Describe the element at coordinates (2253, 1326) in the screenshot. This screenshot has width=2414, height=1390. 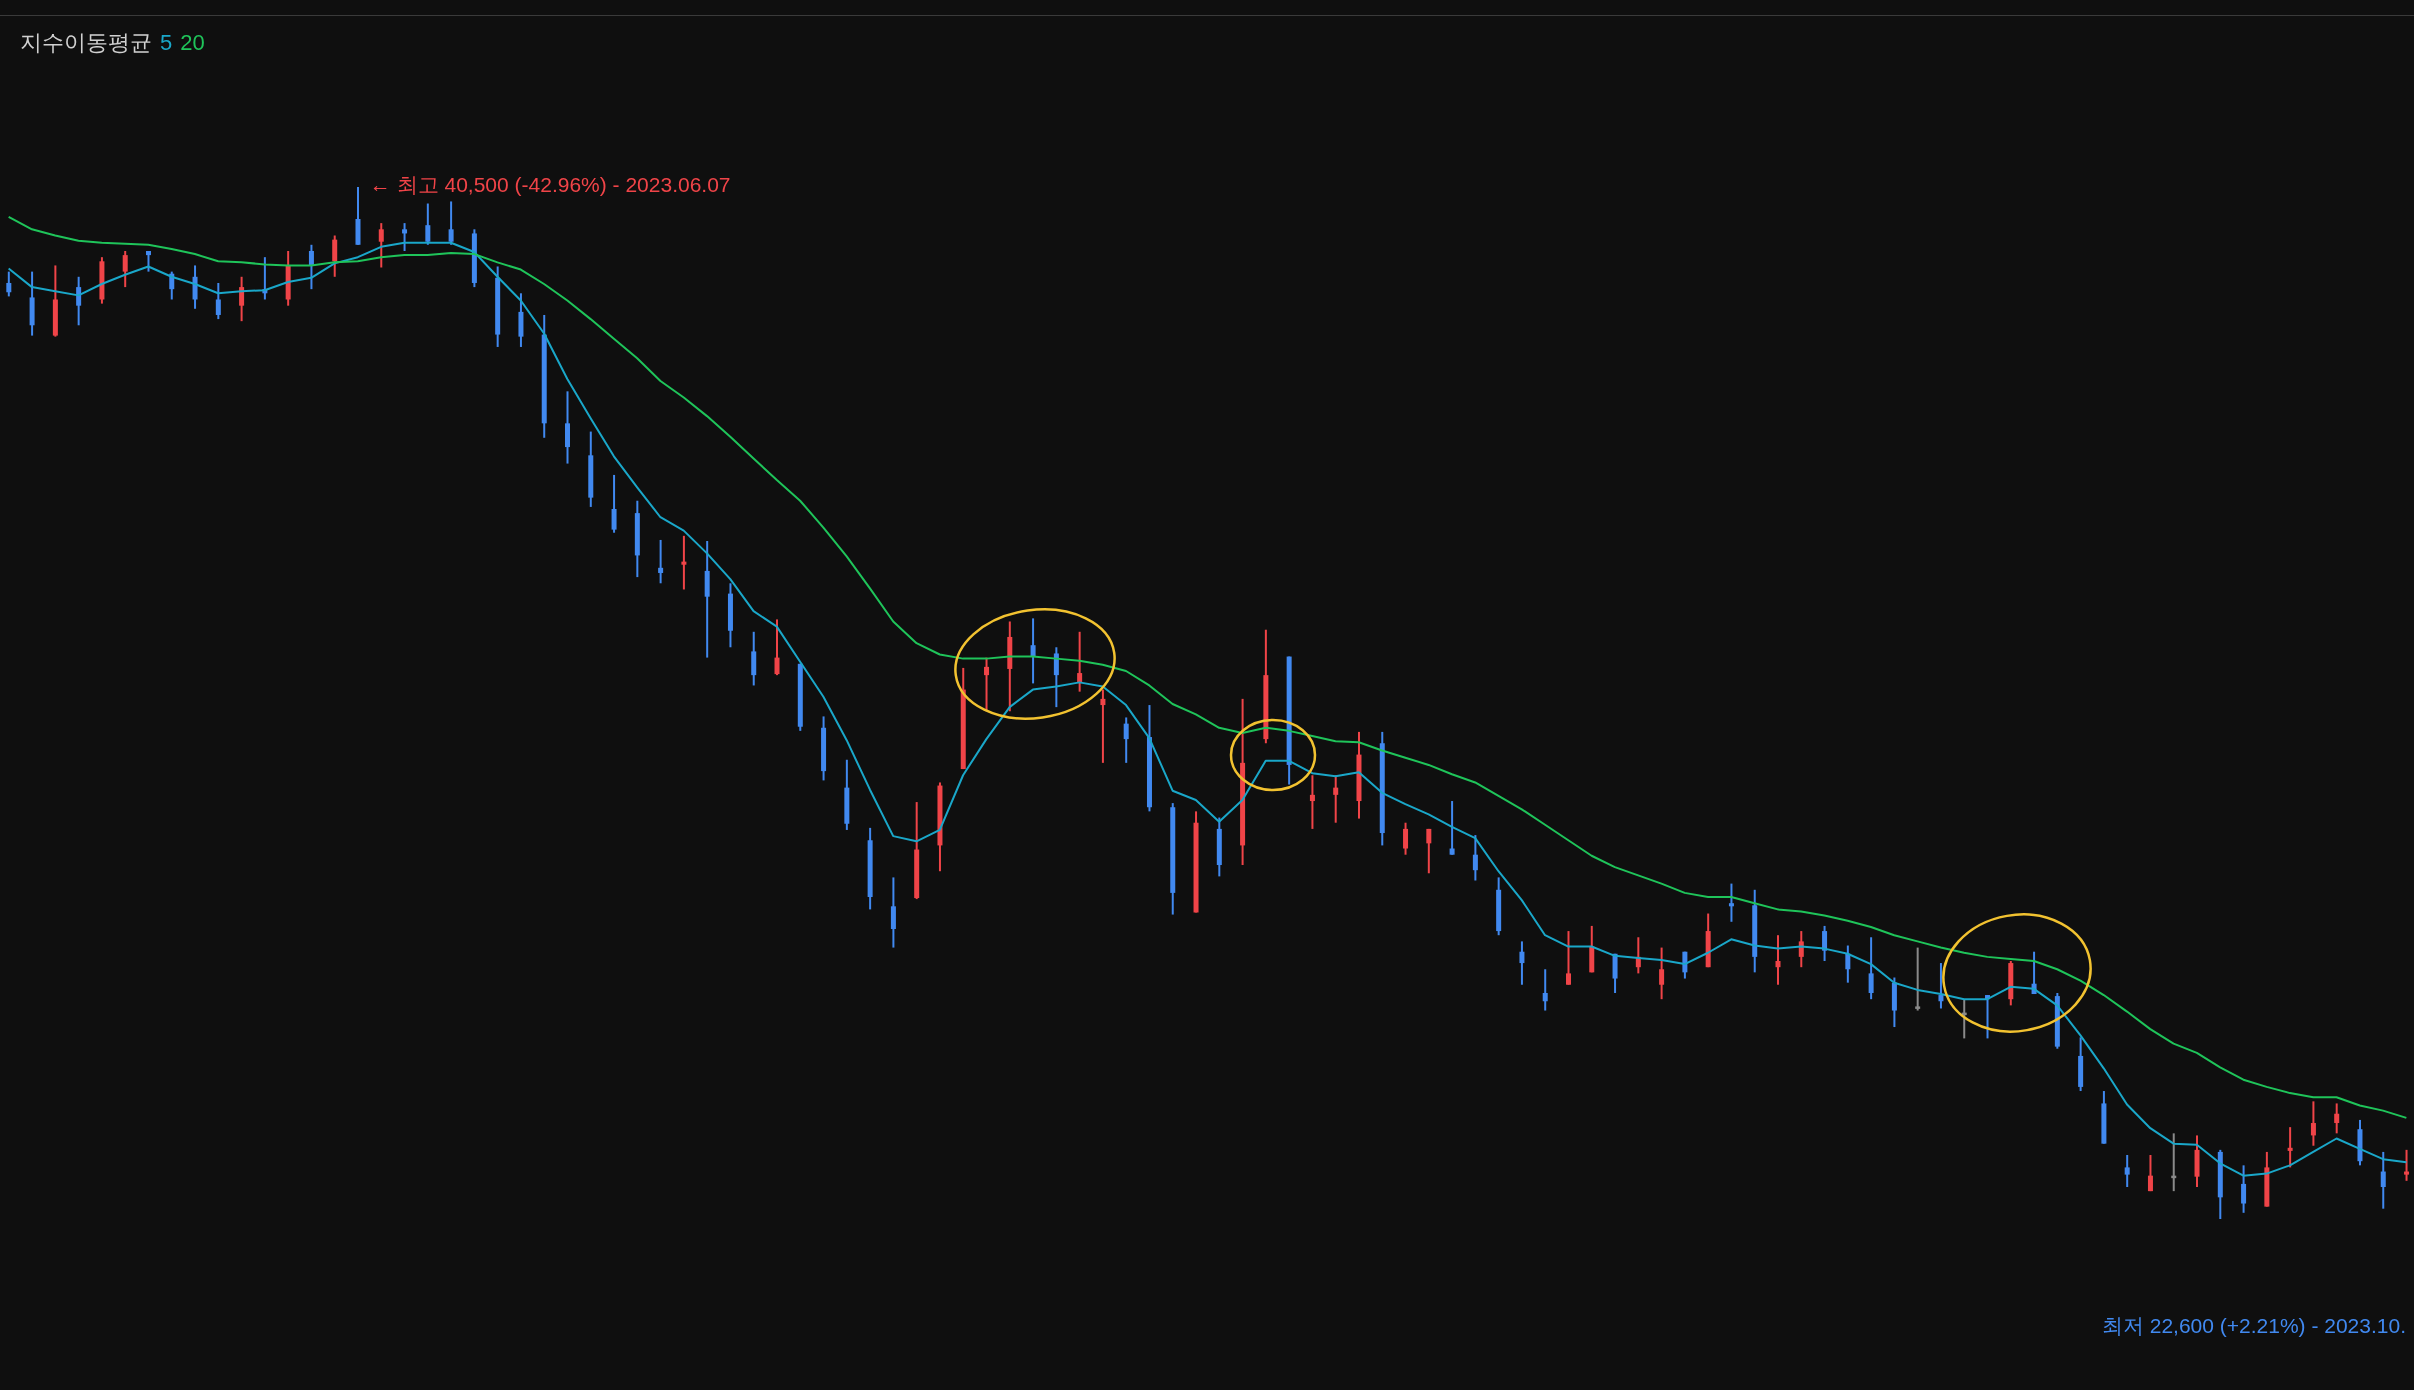
I see `text: 최저 22,600 (+2.21%) - 2023.10.` at that location.